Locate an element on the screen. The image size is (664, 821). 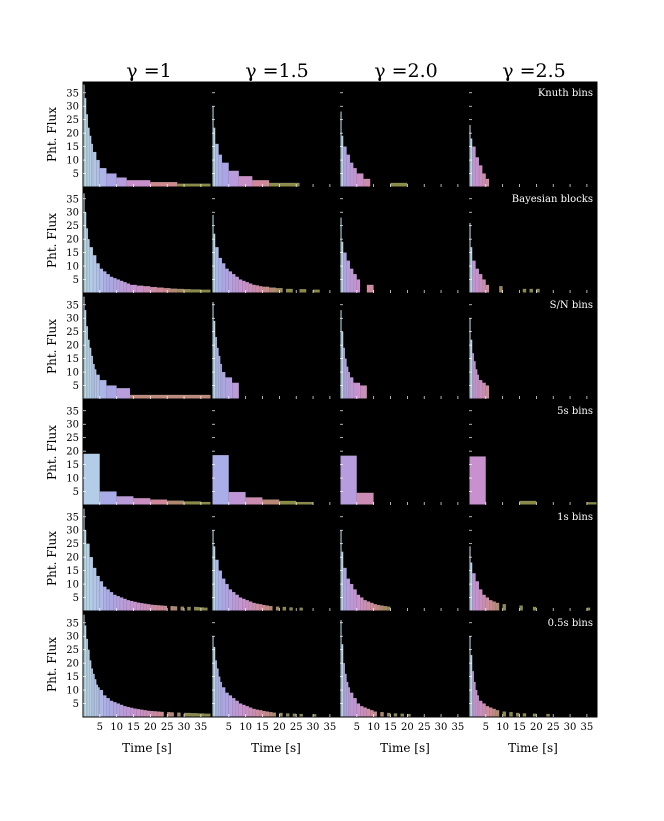
y-tick-label: 15 is located at coordinates (72, 677).